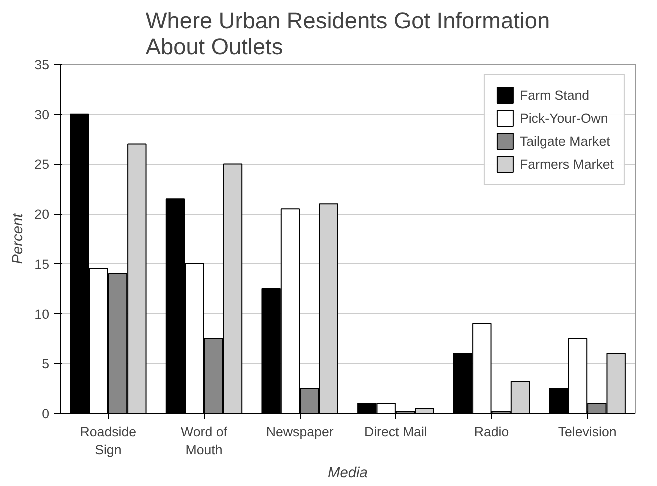 The image size is (657, 486). What do you see at coordinates (300, 432) in the screenshot?
I see `x-tick-label: Newspaper` at bounding box center [300, 432].